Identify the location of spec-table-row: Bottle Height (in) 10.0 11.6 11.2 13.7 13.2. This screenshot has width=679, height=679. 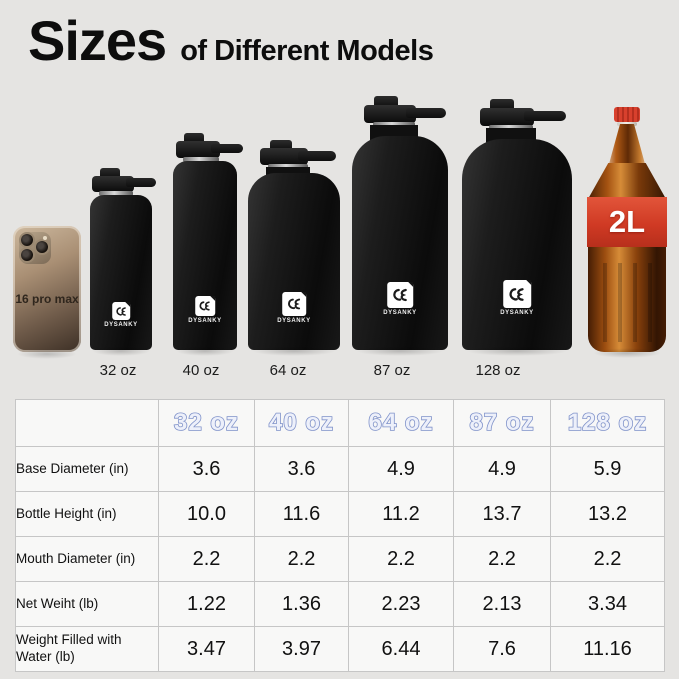
(340, 514).